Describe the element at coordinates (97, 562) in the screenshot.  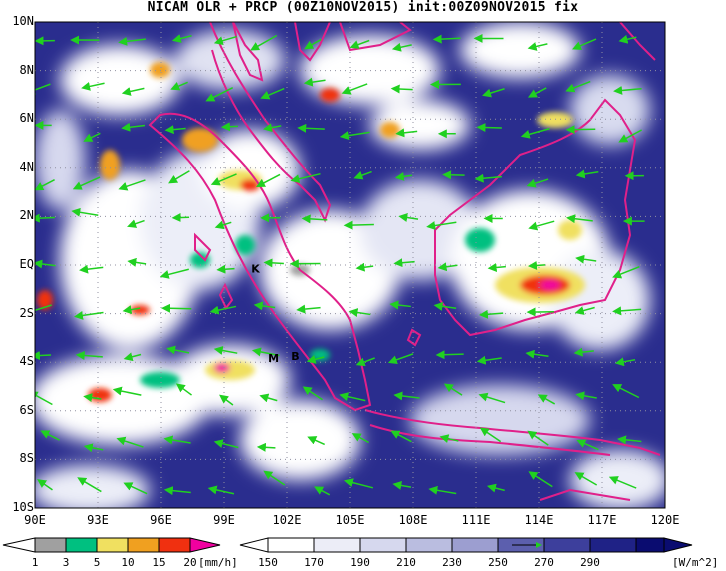
I see `precip-tick-label: 5` at that location.